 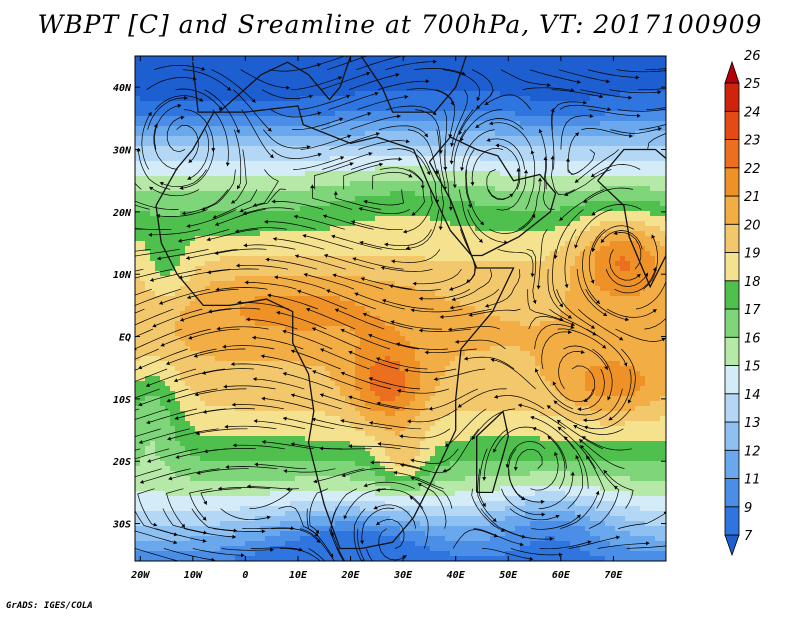 I want to click on colorbar-label: 25, so click(x=752, y=84).